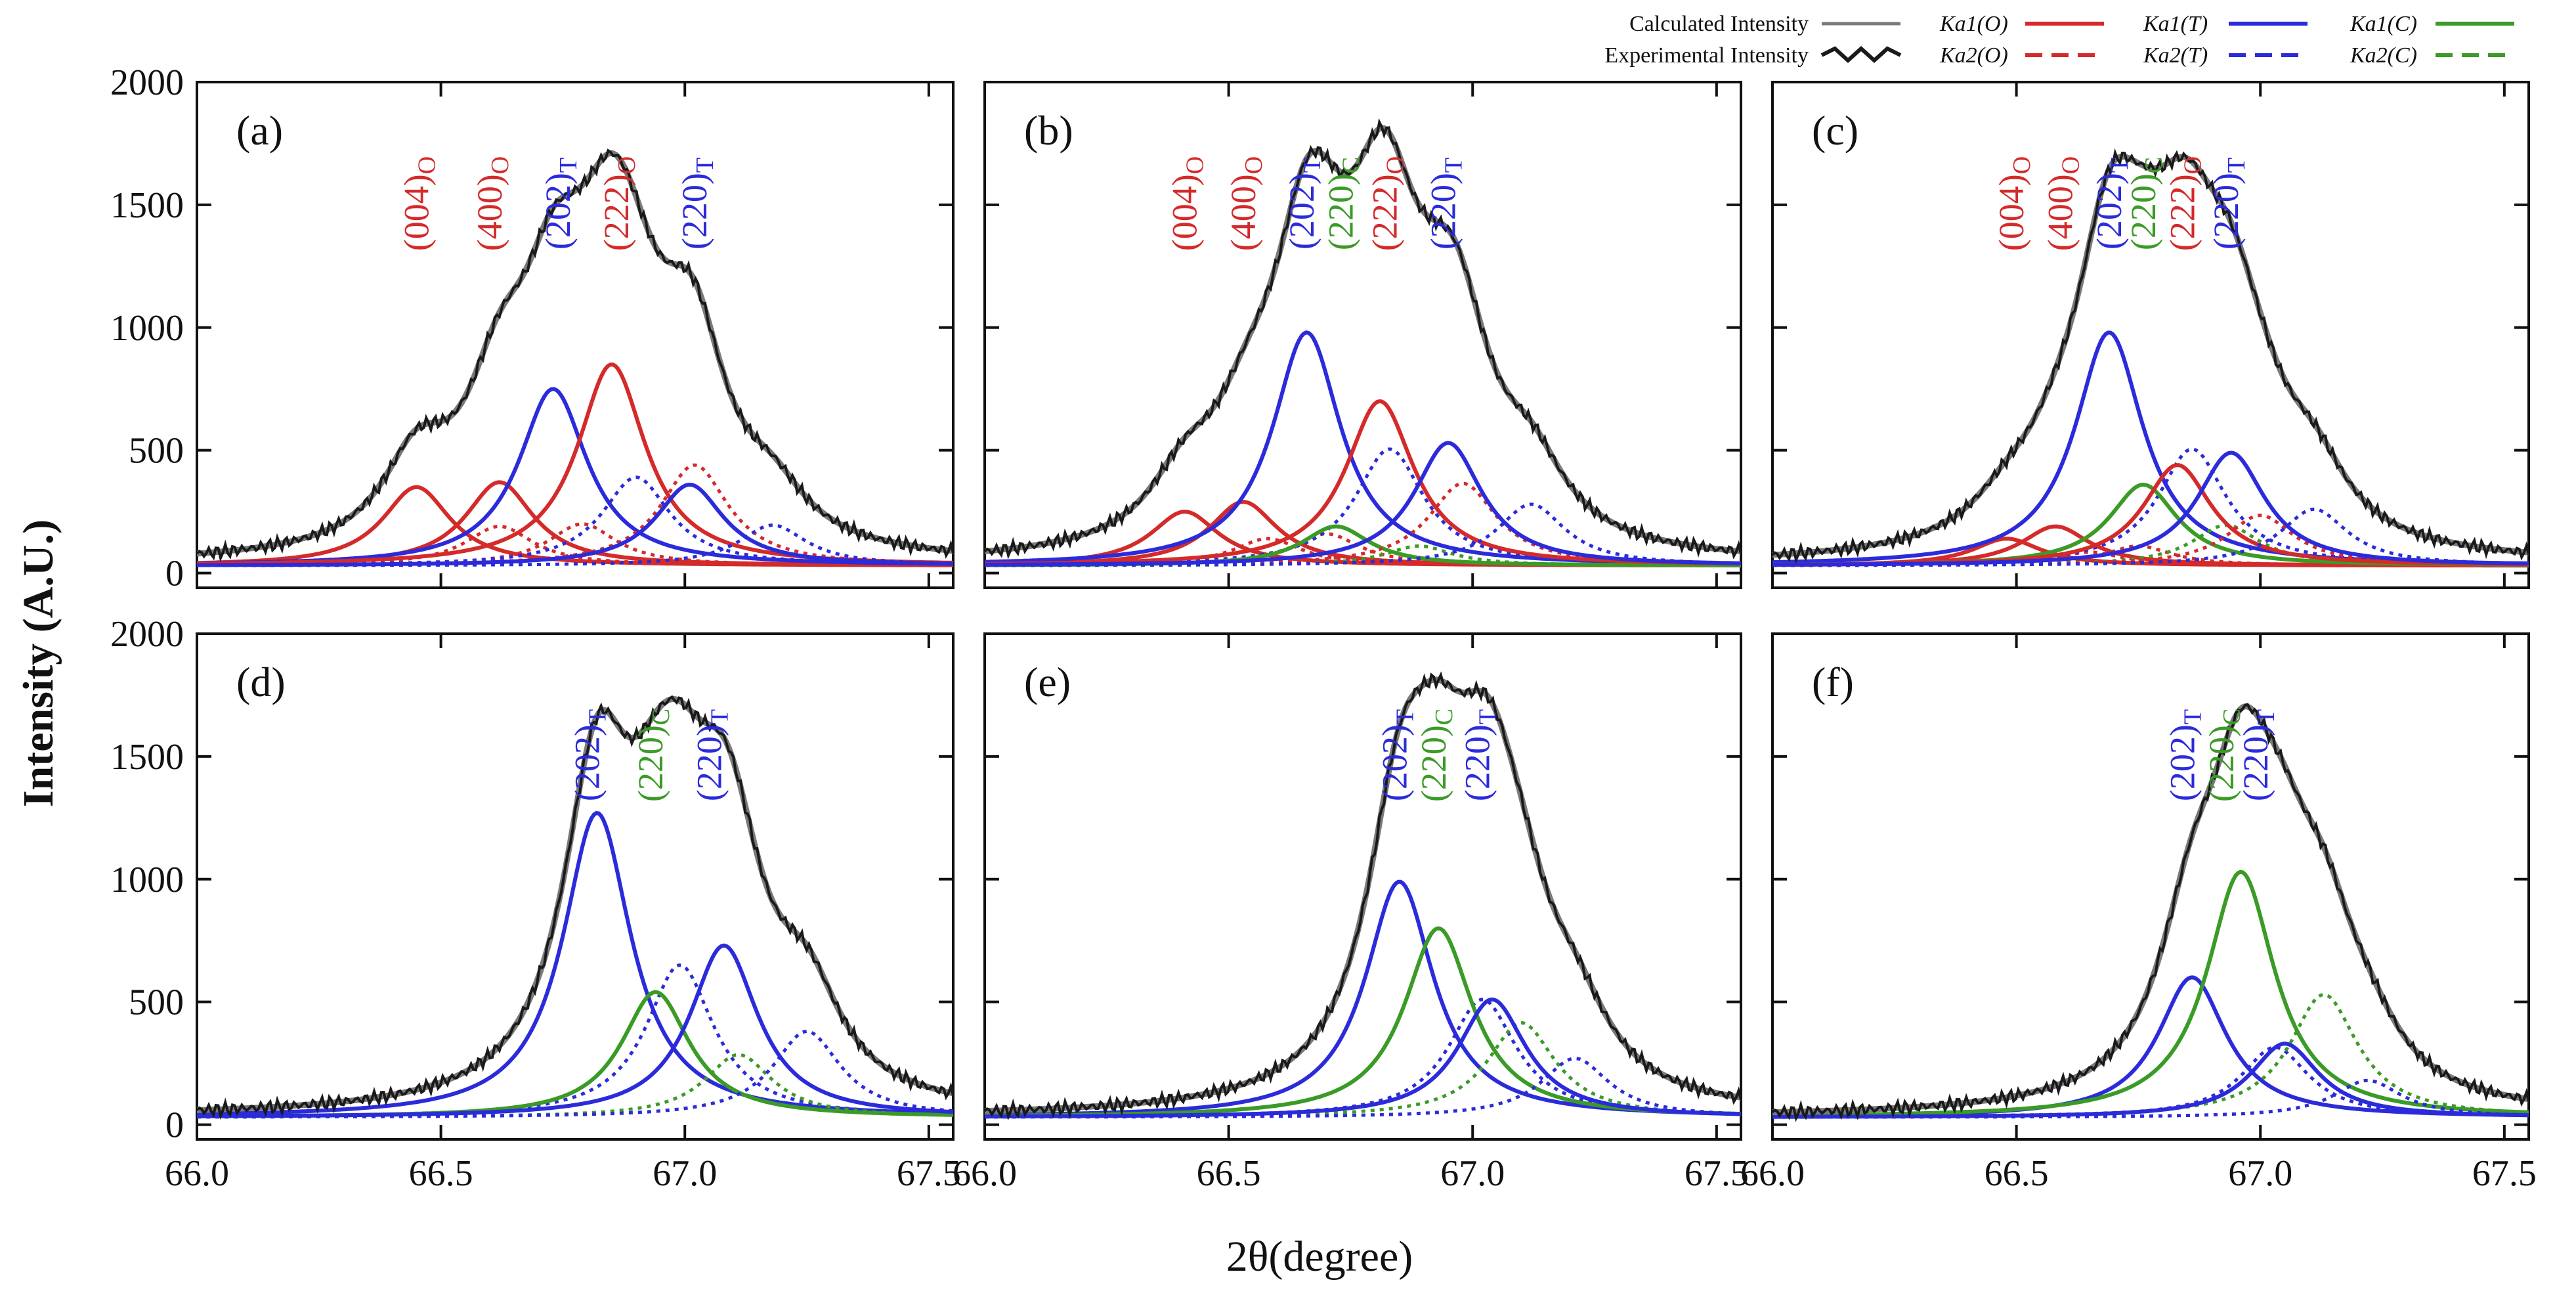 This screenshot has height=1297, width=2576. I want to click on legend-ka2-t-label: Ka2(T), so click(2175, 55).